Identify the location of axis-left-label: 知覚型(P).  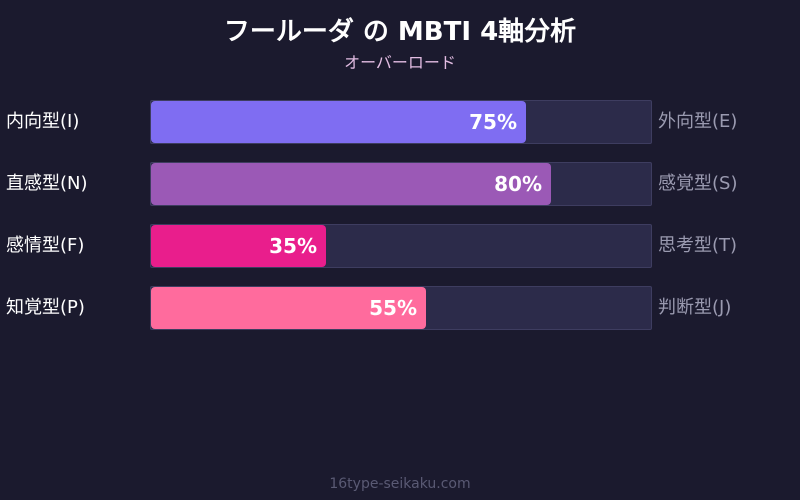
(45, 307).